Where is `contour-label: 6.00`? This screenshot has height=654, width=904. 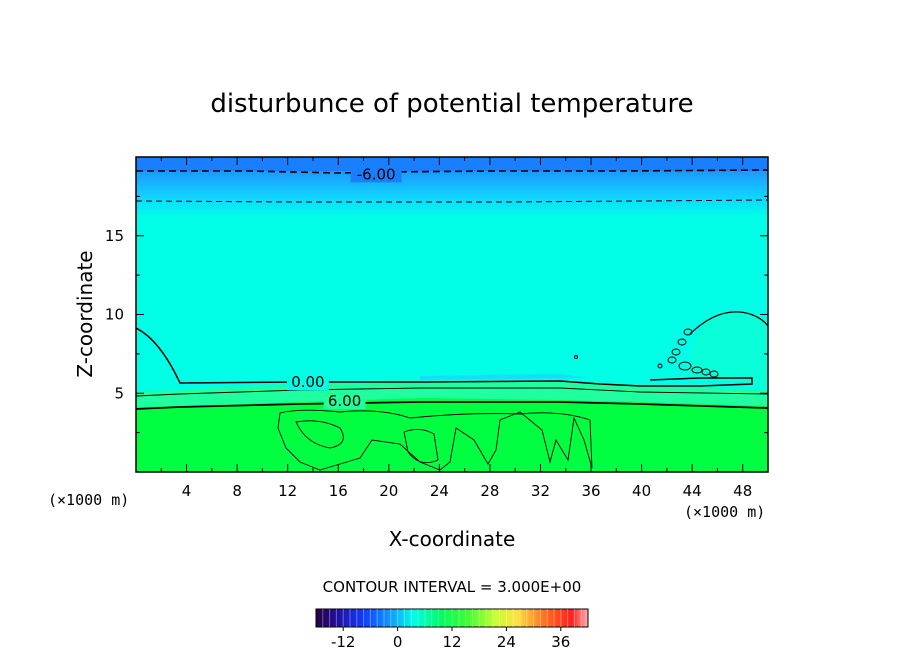 contour-label: 6.00 is located at coordinates (344, 401).